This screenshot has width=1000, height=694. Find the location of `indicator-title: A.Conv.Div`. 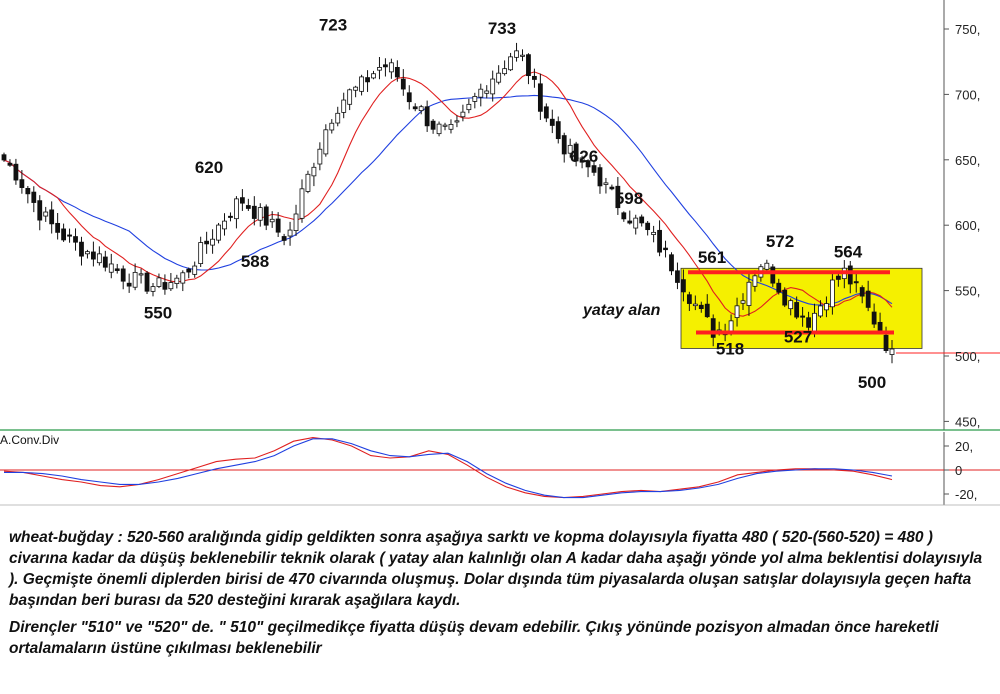

indicator-title: A.Conv.Div is located at coordinates (29, 440).